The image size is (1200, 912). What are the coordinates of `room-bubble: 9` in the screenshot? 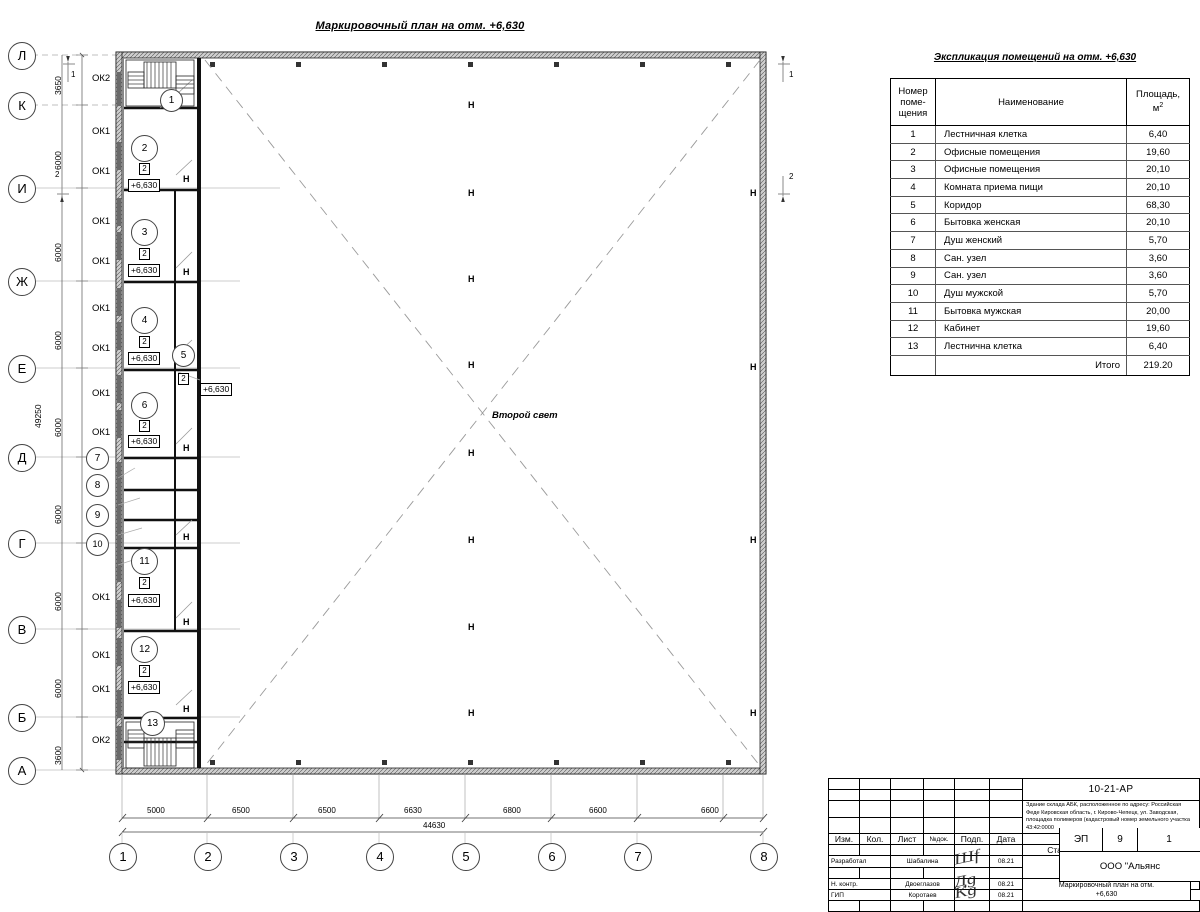 It's located at (97, 515).